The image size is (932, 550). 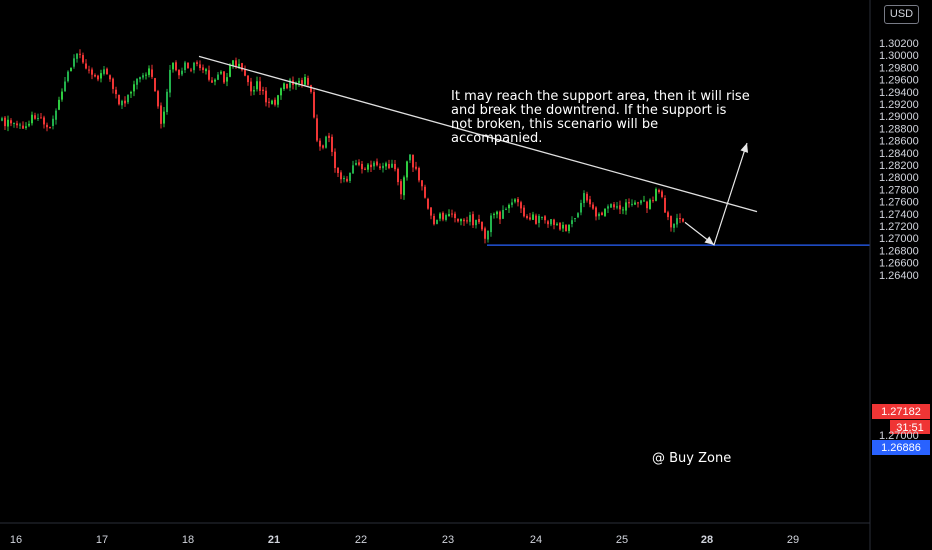 What do you see at coordinates (901, 14) in the screenshot?
I see `currency-button: USD` at bounding box center [901, 14].